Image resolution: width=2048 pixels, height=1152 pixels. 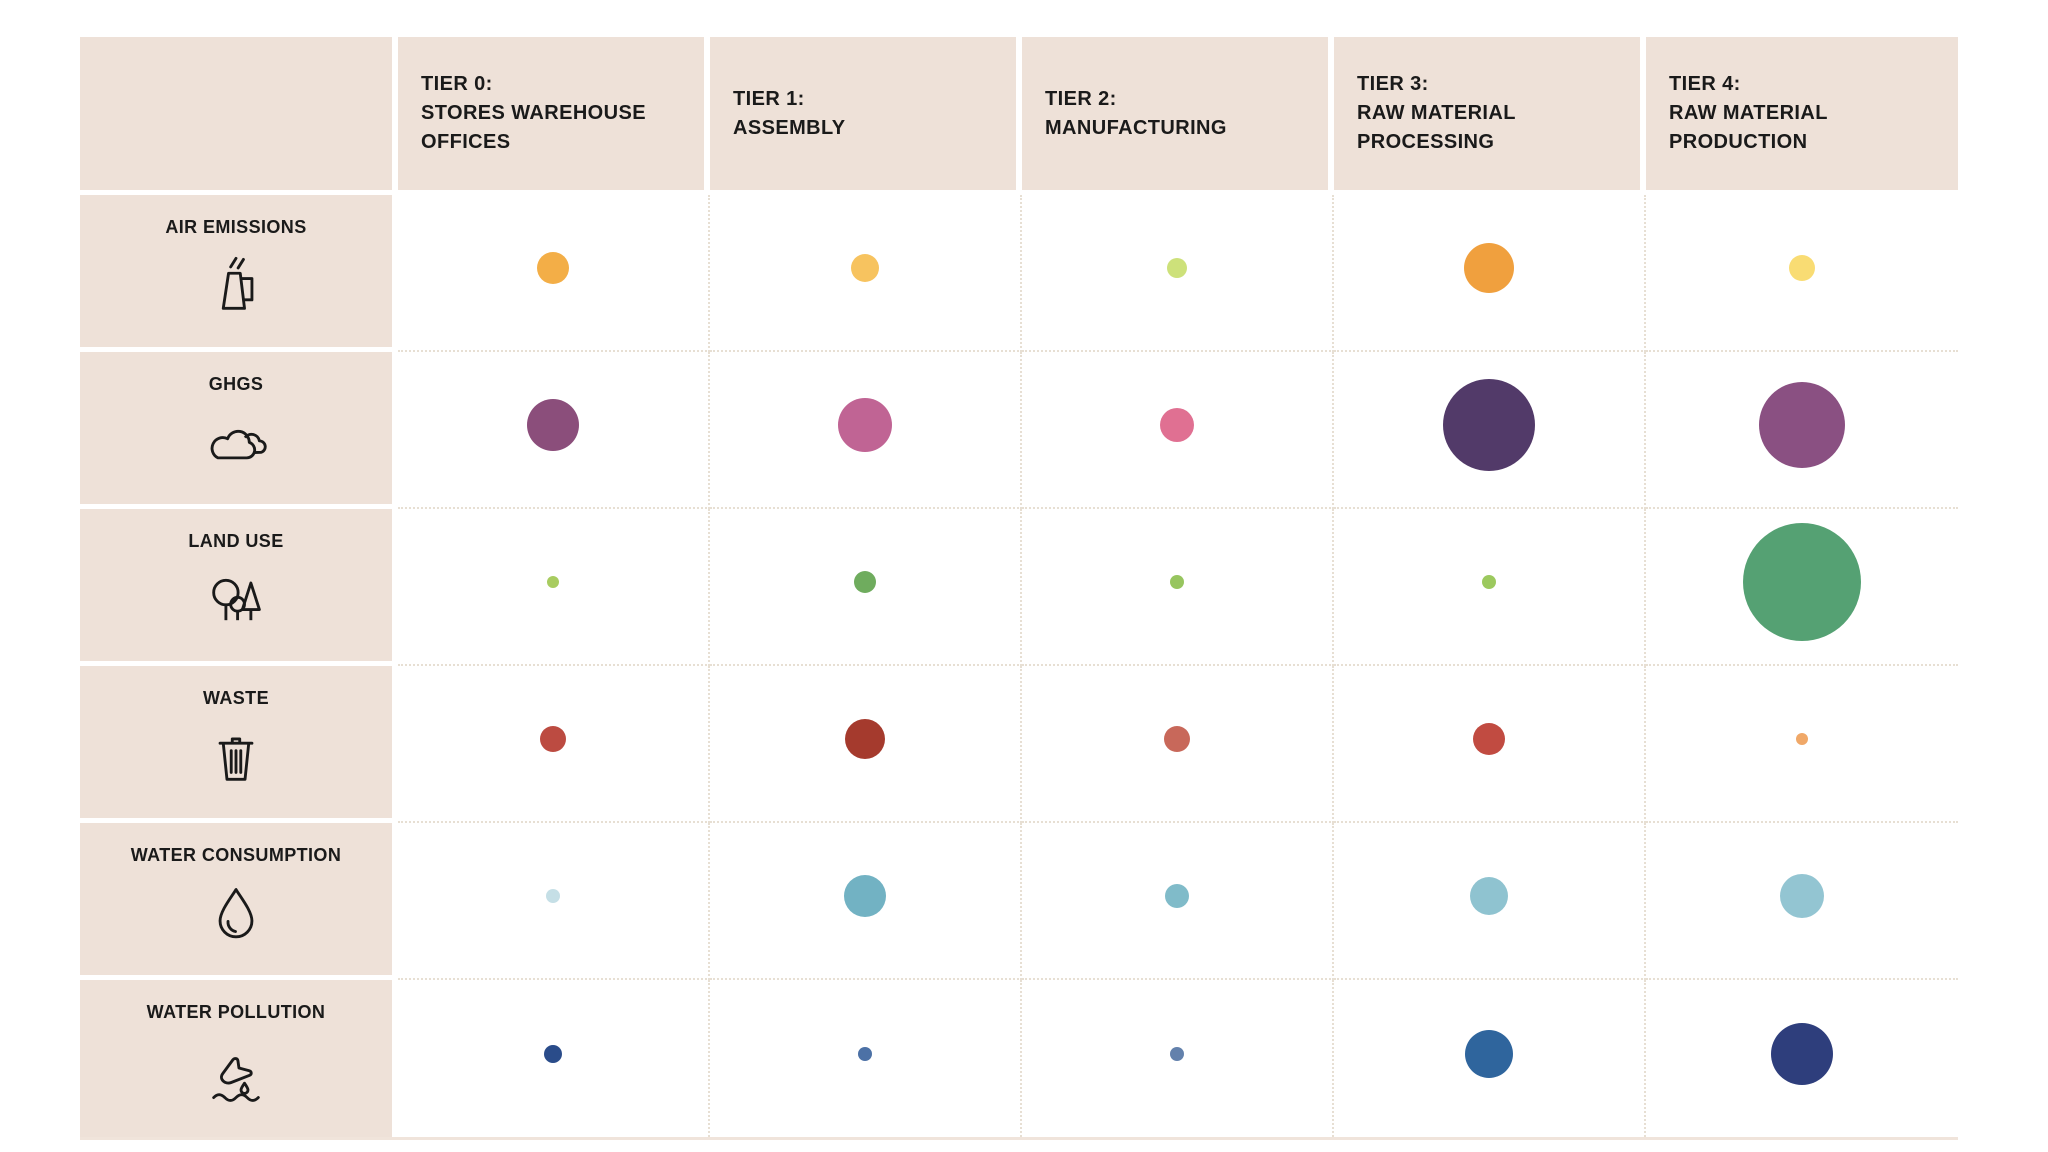 What do you see at coordinates (866, 116) in the screenshot?
I see `column-header-tier-1: TIER 1: ASSEMBLY` at bounding box center [866, 116].